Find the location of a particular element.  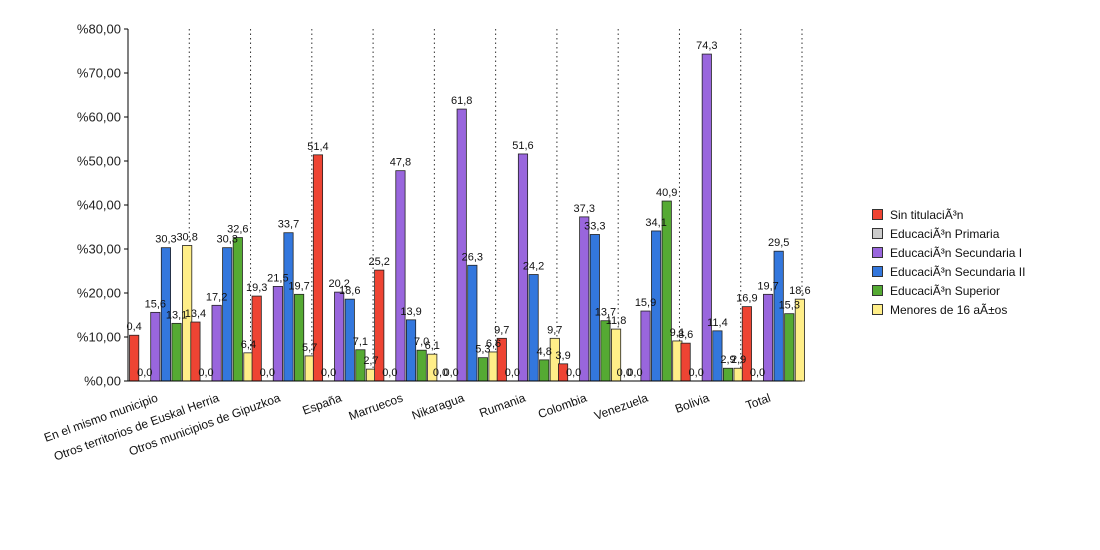

value-label: 5,7 is located at coordinates (309, 348).